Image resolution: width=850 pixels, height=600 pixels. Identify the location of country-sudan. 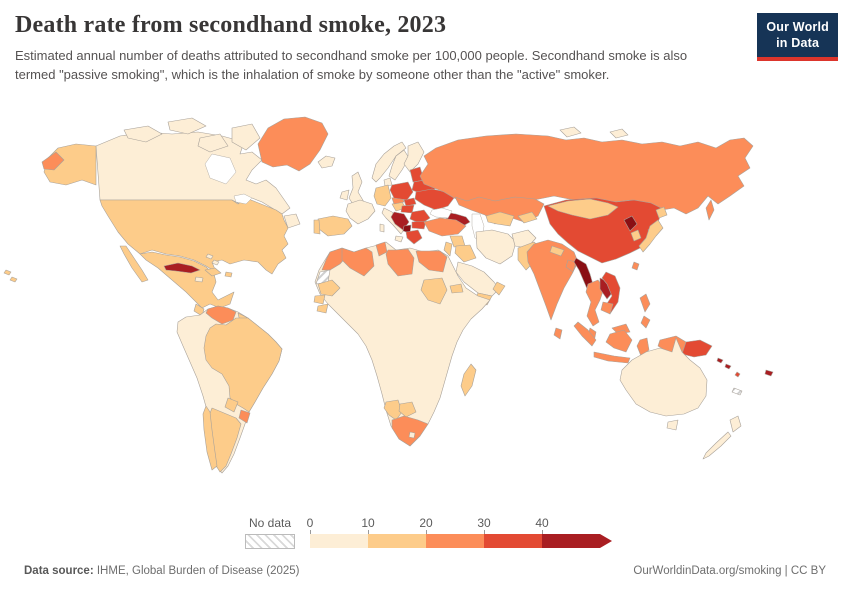
(434, 291).